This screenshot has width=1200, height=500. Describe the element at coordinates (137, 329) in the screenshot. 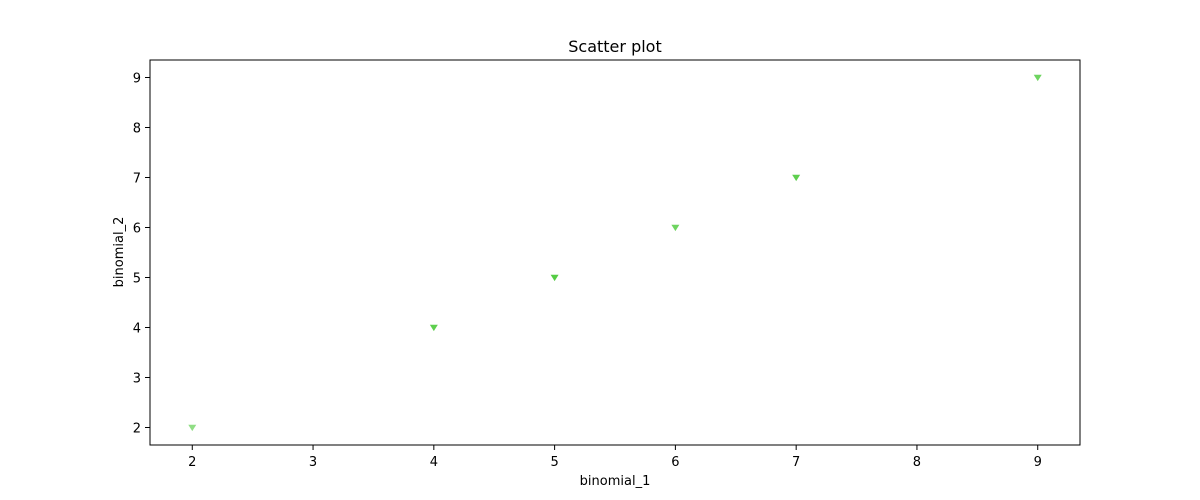

I see `y-tick-label: 4` at that location.